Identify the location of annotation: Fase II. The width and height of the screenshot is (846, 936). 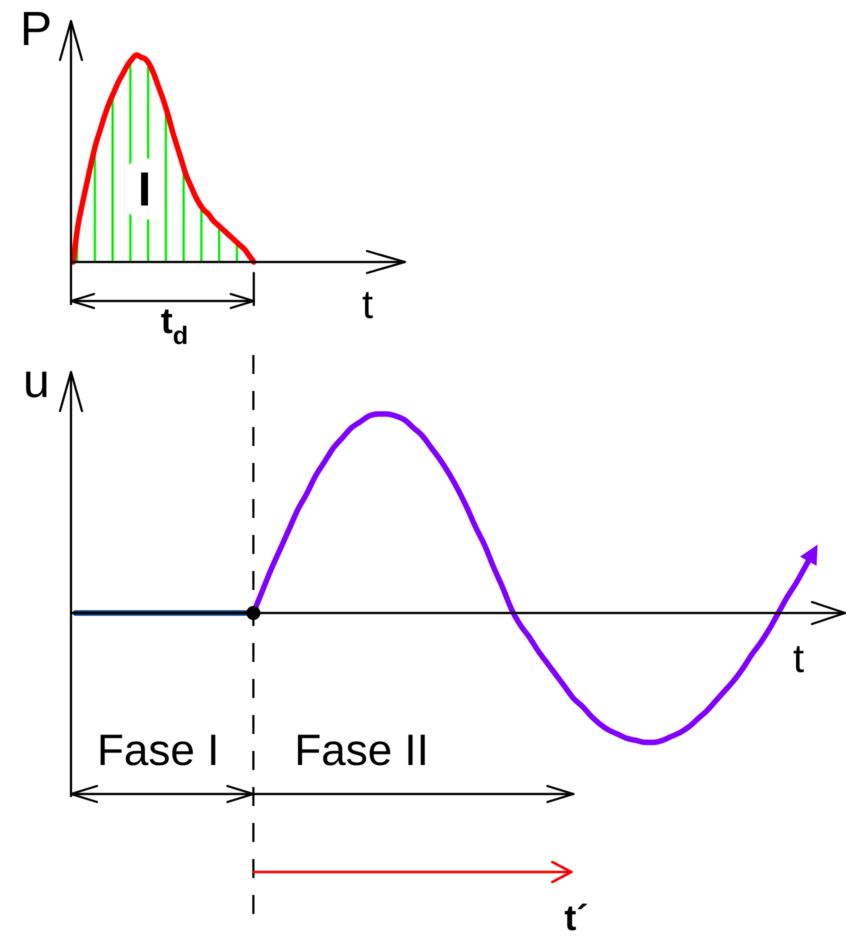
(361, 750).